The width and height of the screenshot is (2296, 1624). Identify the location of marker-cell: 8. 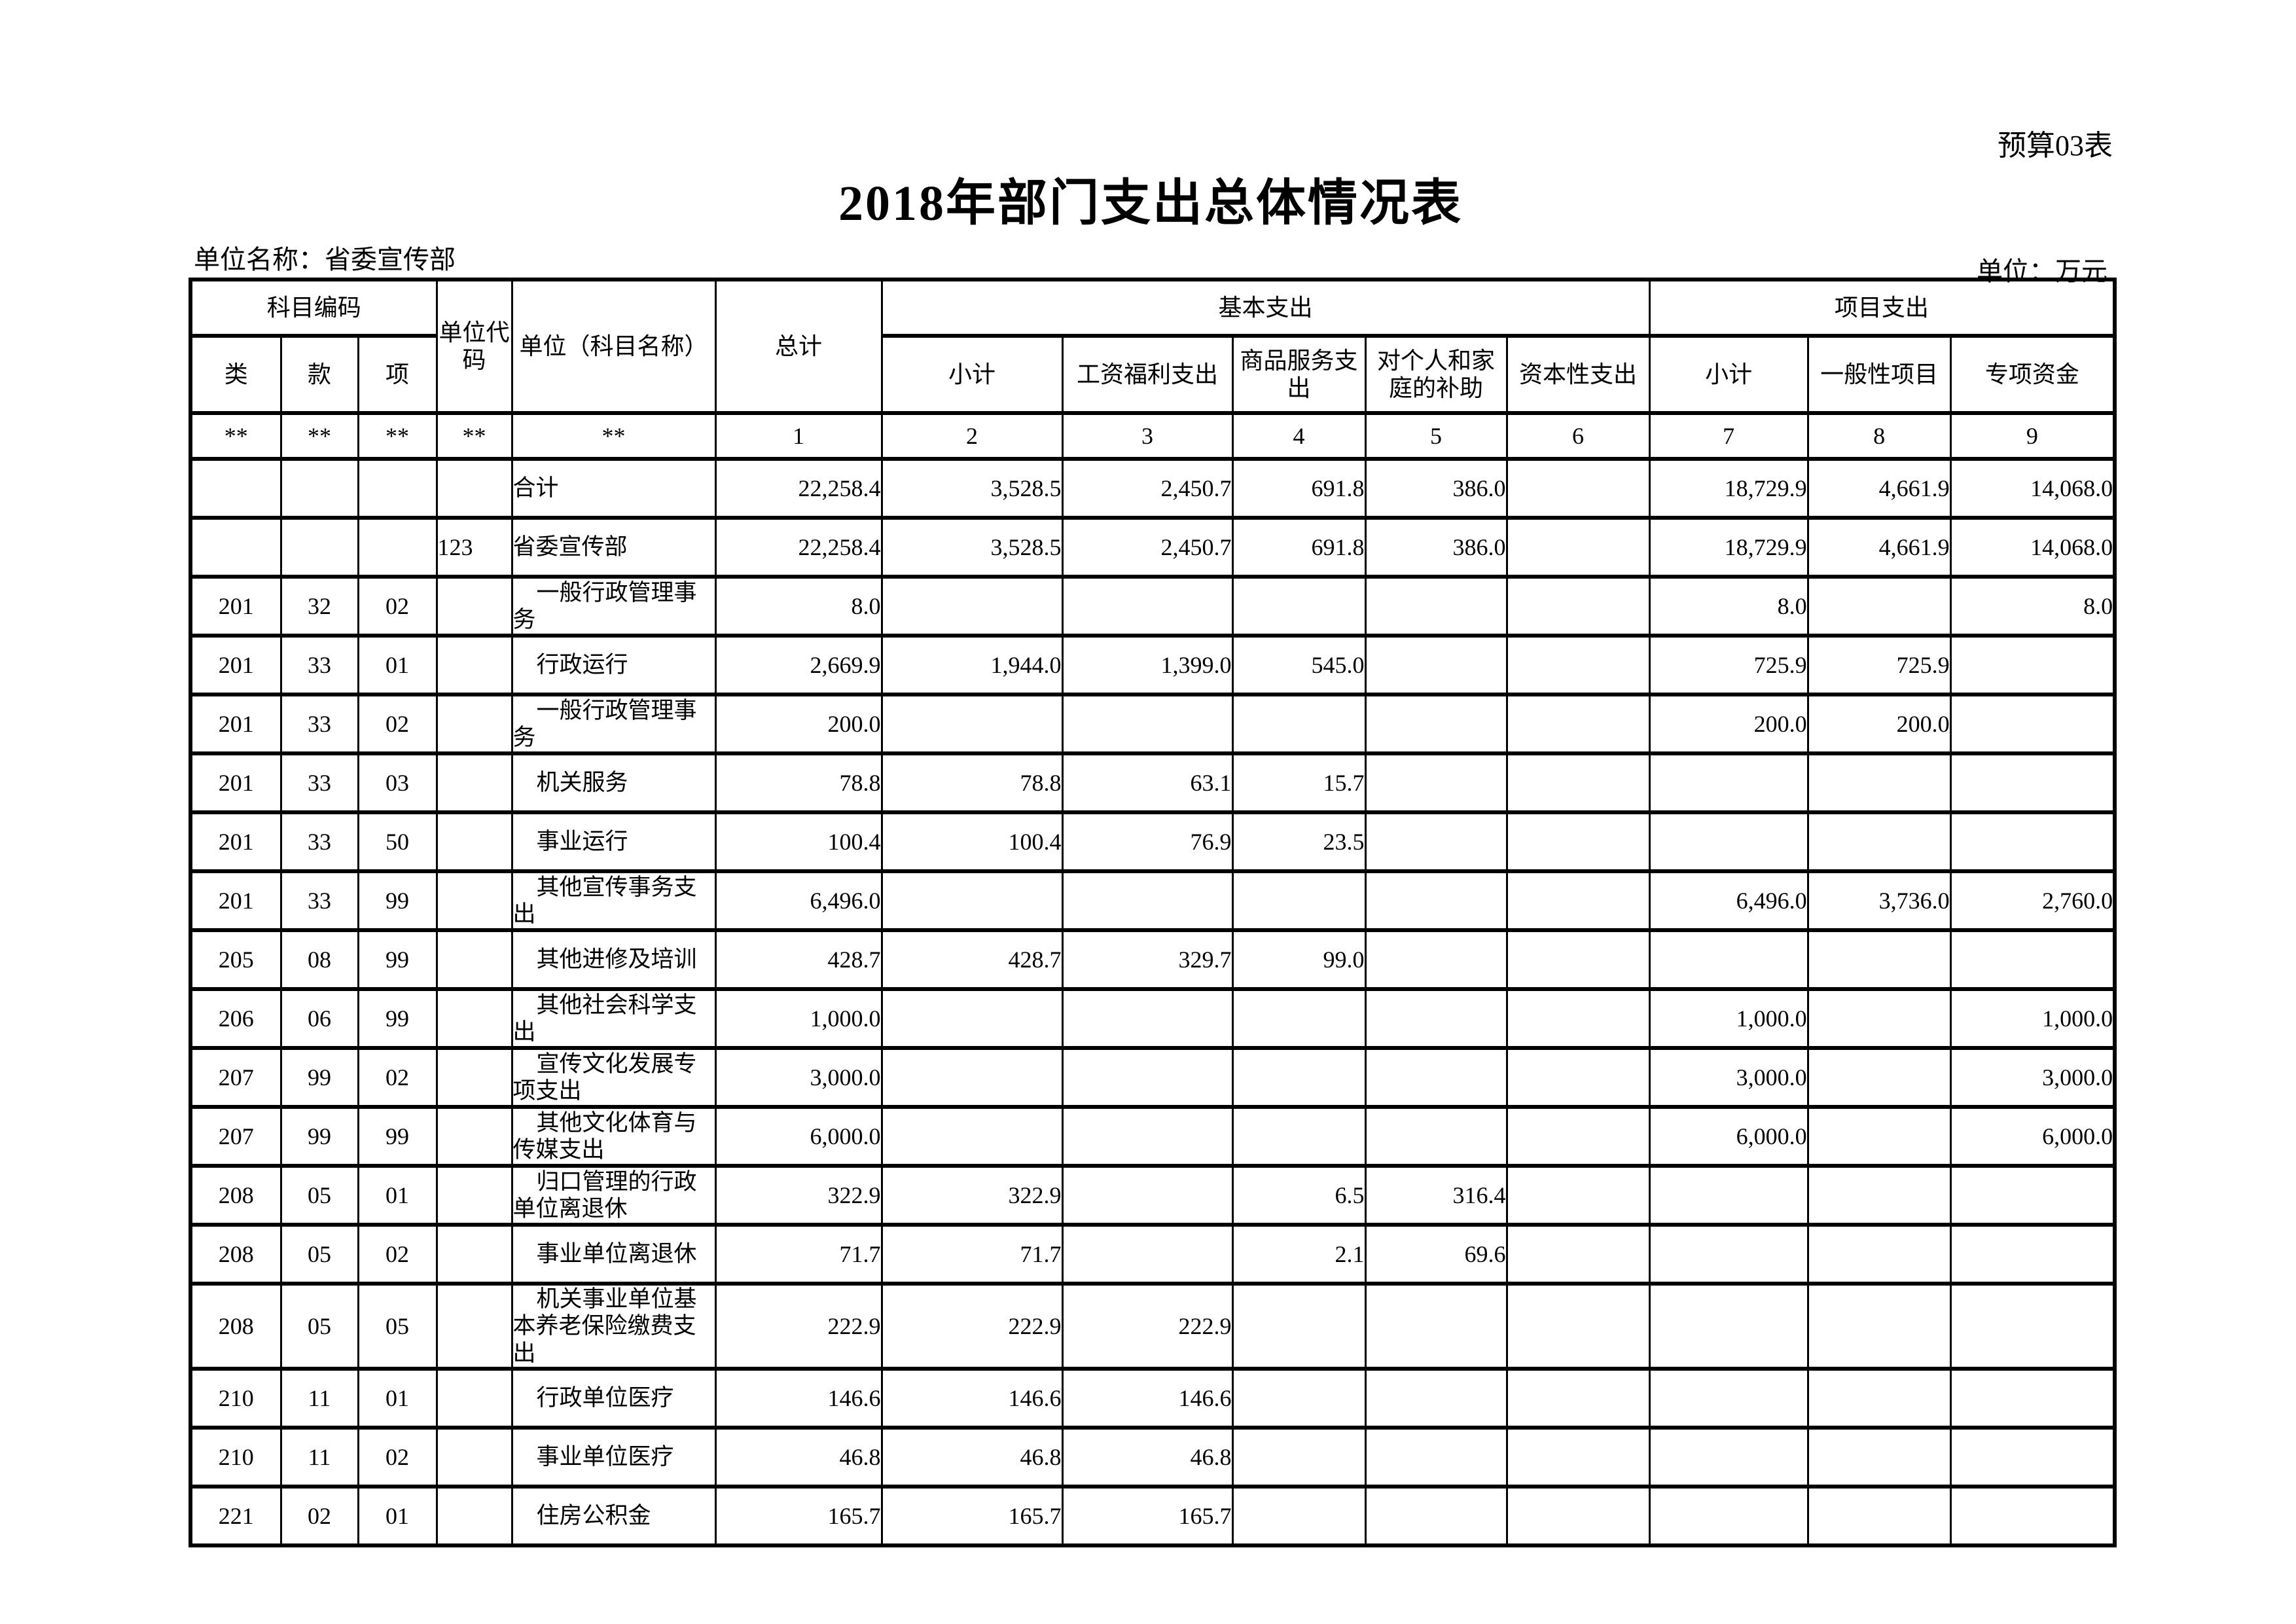
(1879, 436).